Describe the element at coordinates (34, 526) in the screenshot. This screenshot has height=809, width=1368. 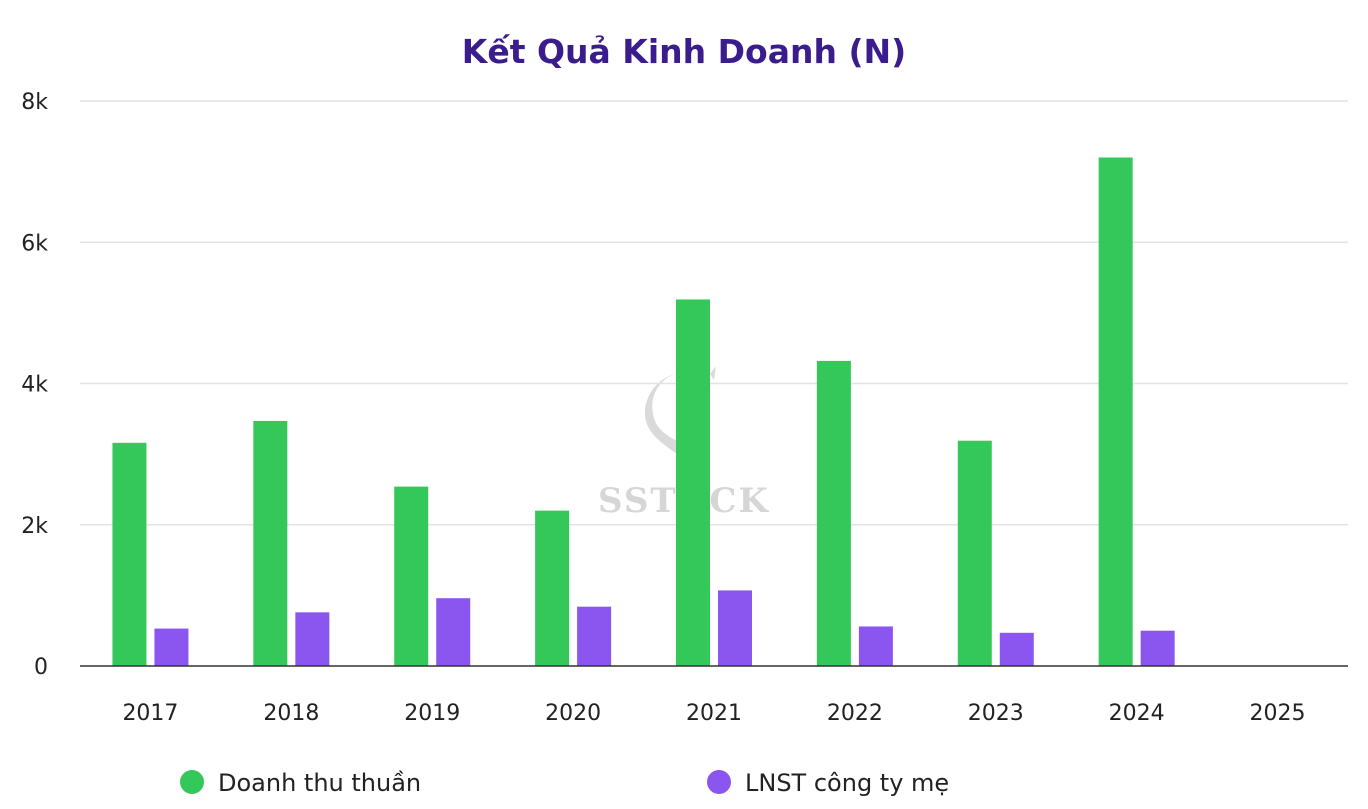
I see `y-tick-label: 2k` at that location.